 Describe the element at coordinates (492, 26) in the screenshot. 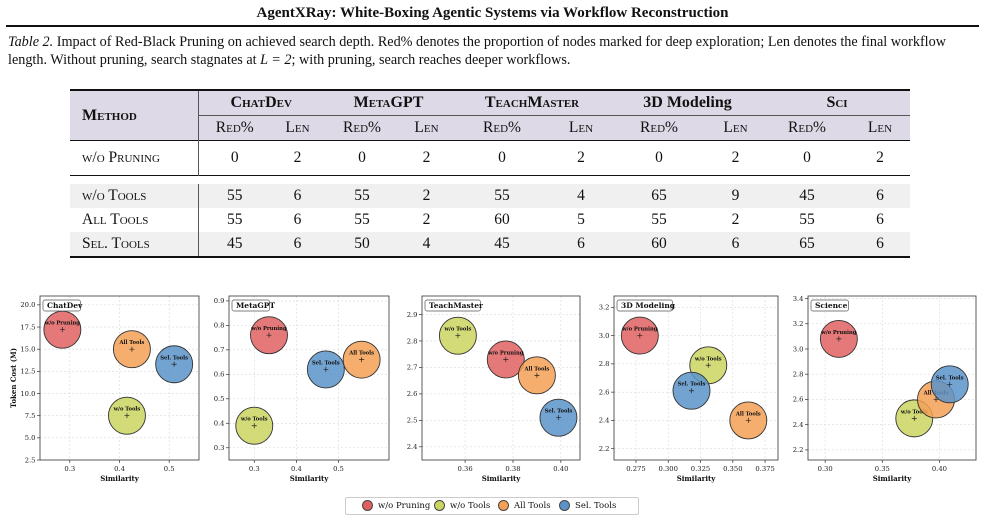

I see `header-rule` at that location.